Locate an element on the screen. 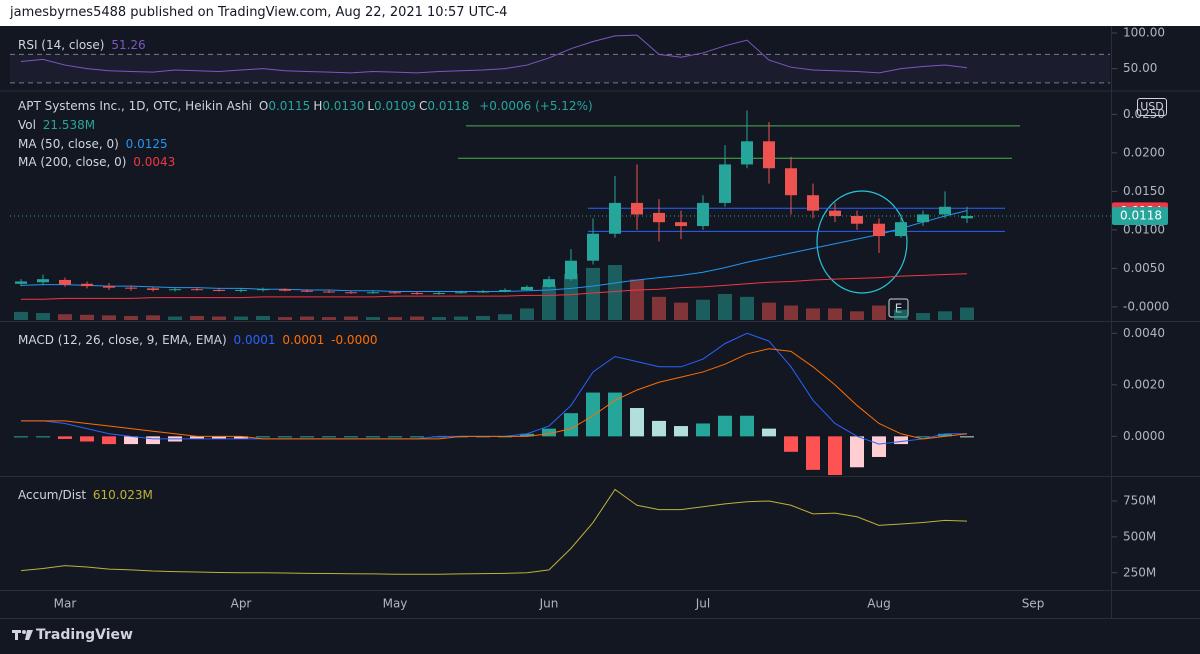 Image resolution: width=1200 pixels, height=654 pixels. currency-button: USD is located at coordinates (1152, 107).